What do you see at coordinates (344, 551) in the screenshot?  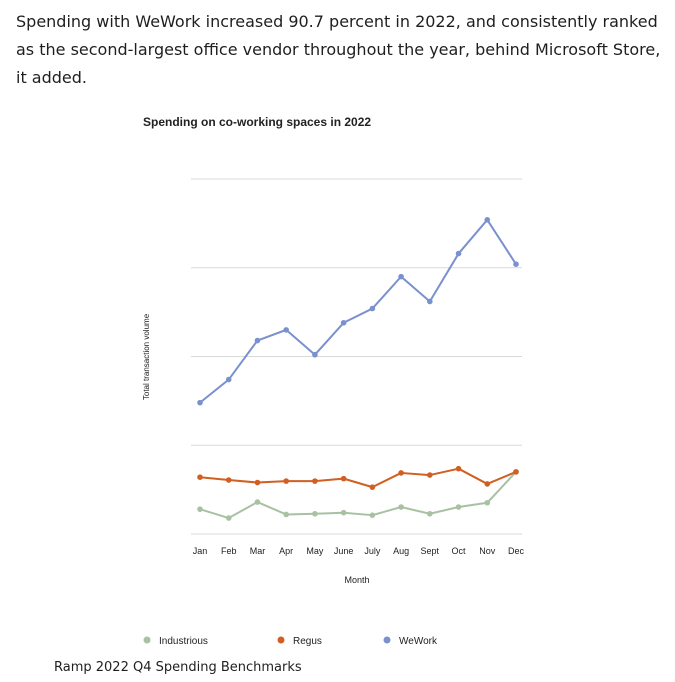 I see `x-tick-label: June` at bounding box center [344, 551].